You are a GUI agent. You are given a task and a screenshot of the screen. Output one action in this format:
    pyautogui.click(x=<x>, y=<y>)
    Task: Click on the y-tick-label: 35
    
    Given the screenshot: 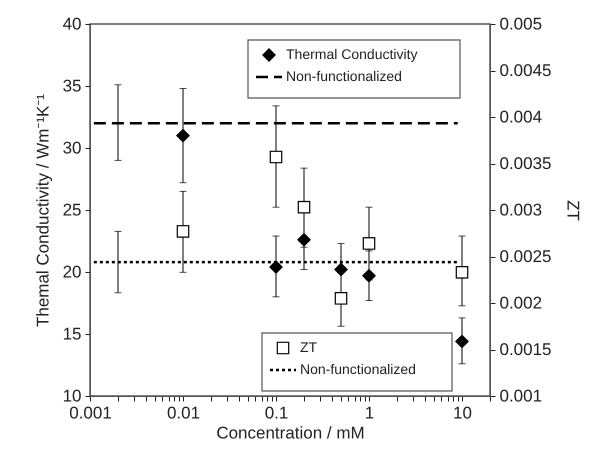 What is the action you would take?
    pyautogui.click(x=72, y=86)
    